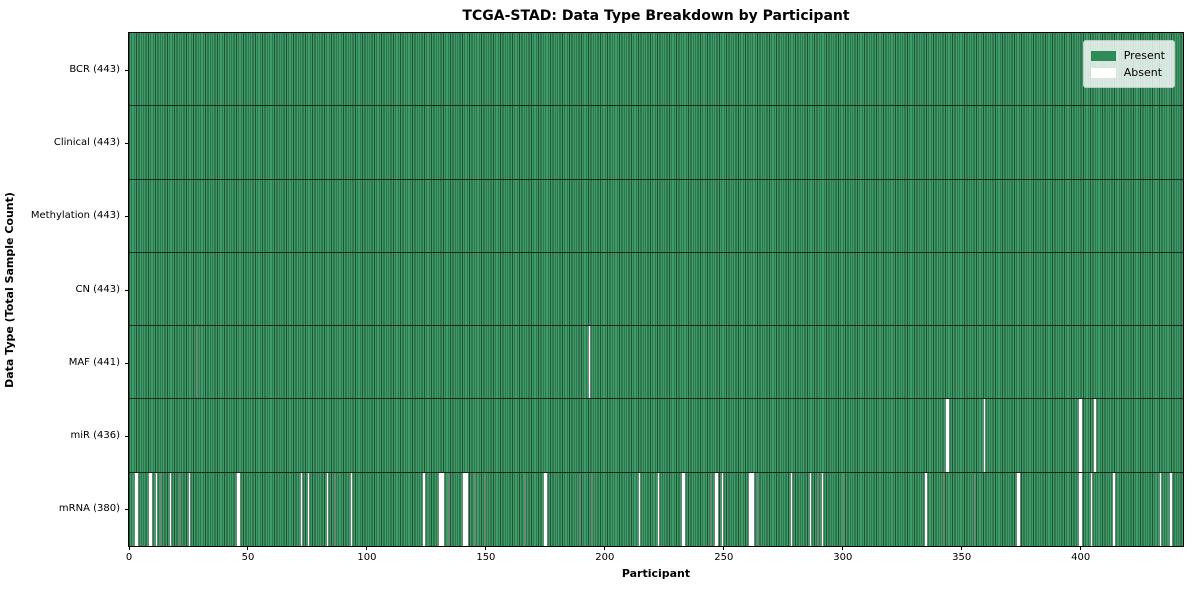 The height and width of the screenshot is (600, 1200). Describe the element at coordinates (656, 363) in the screenshot. I see `heatmap-row-maf` at that location.